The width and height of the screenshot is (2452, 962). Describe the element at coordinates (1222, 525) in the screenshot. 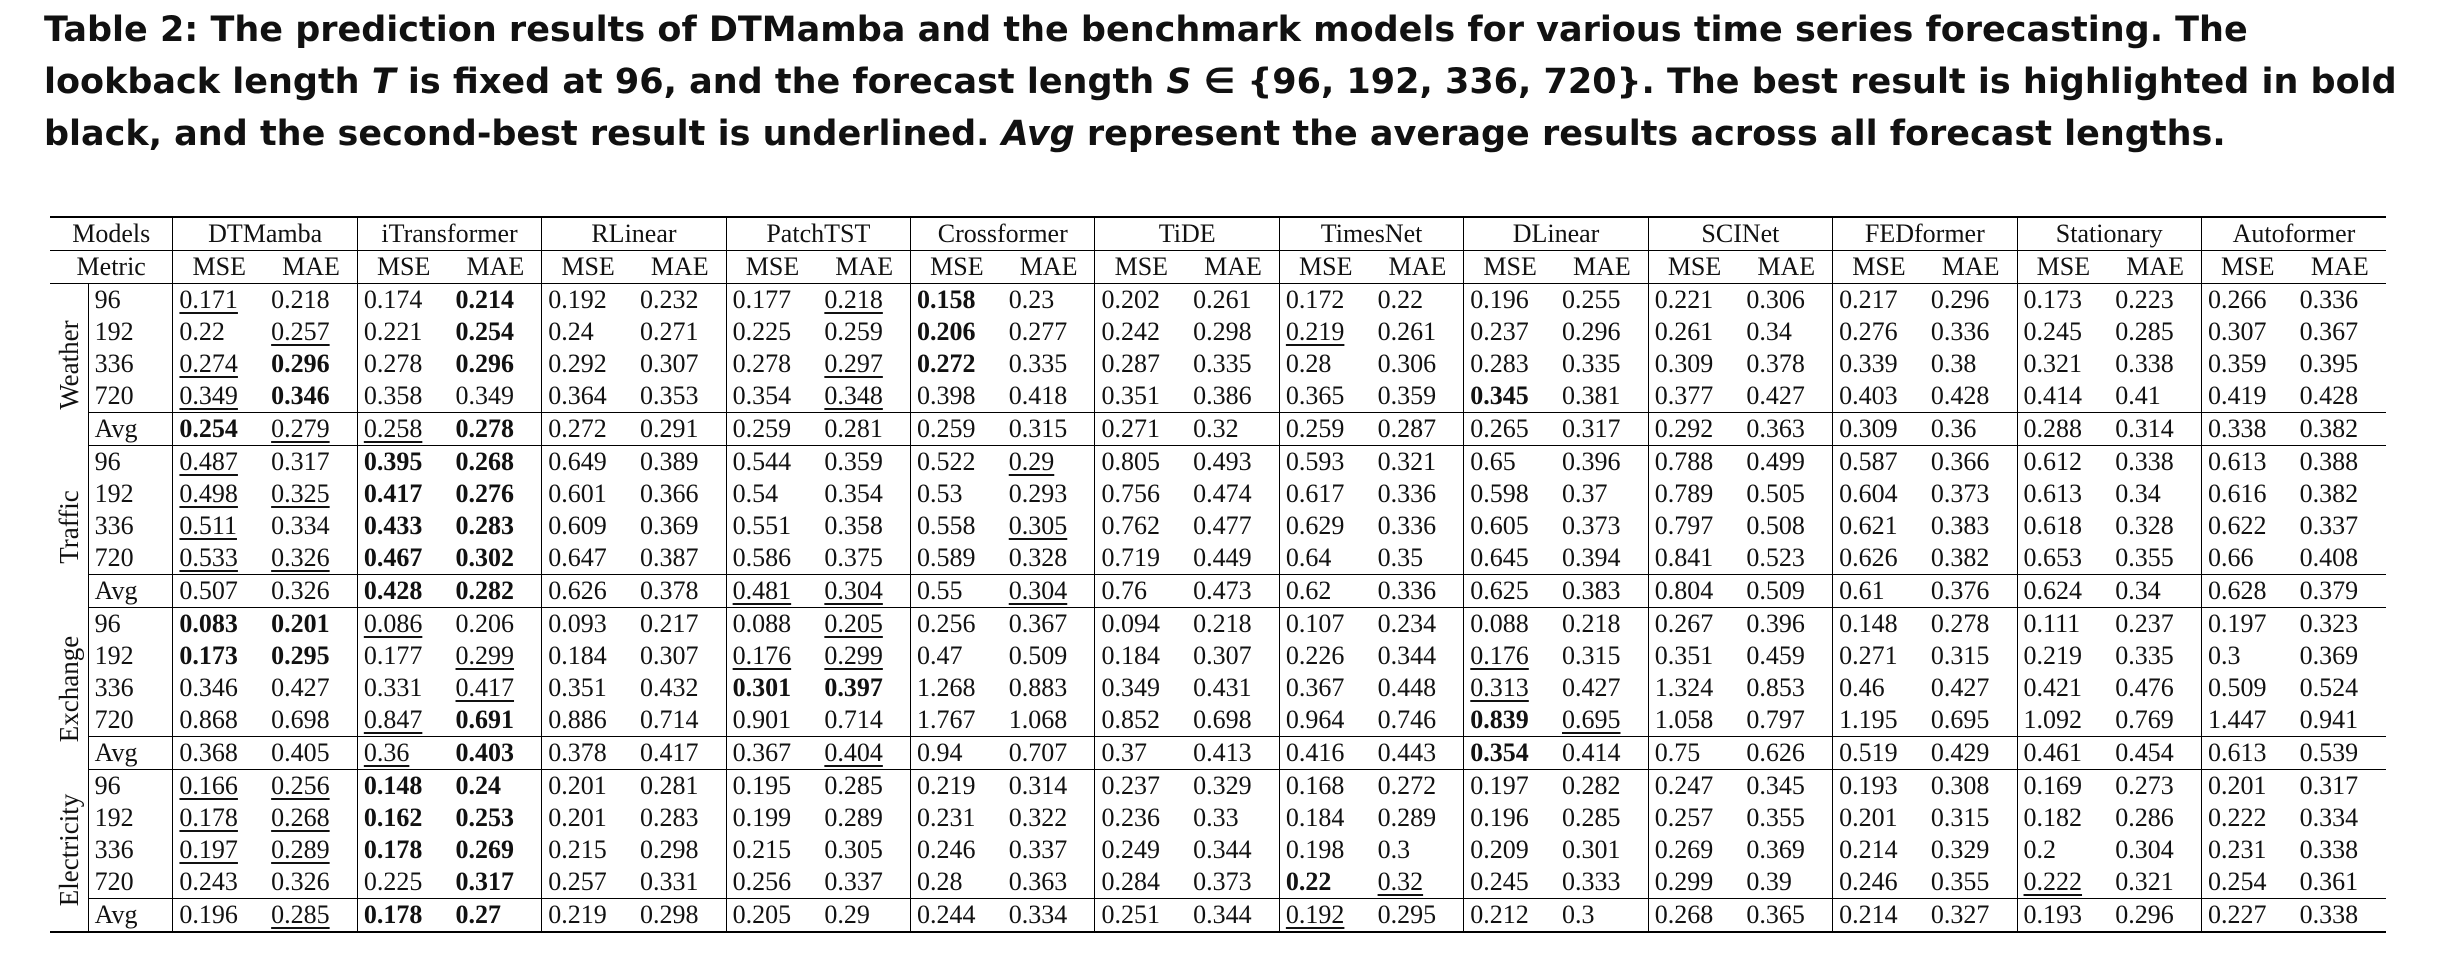

I see `result-value: 0.477` at that location.